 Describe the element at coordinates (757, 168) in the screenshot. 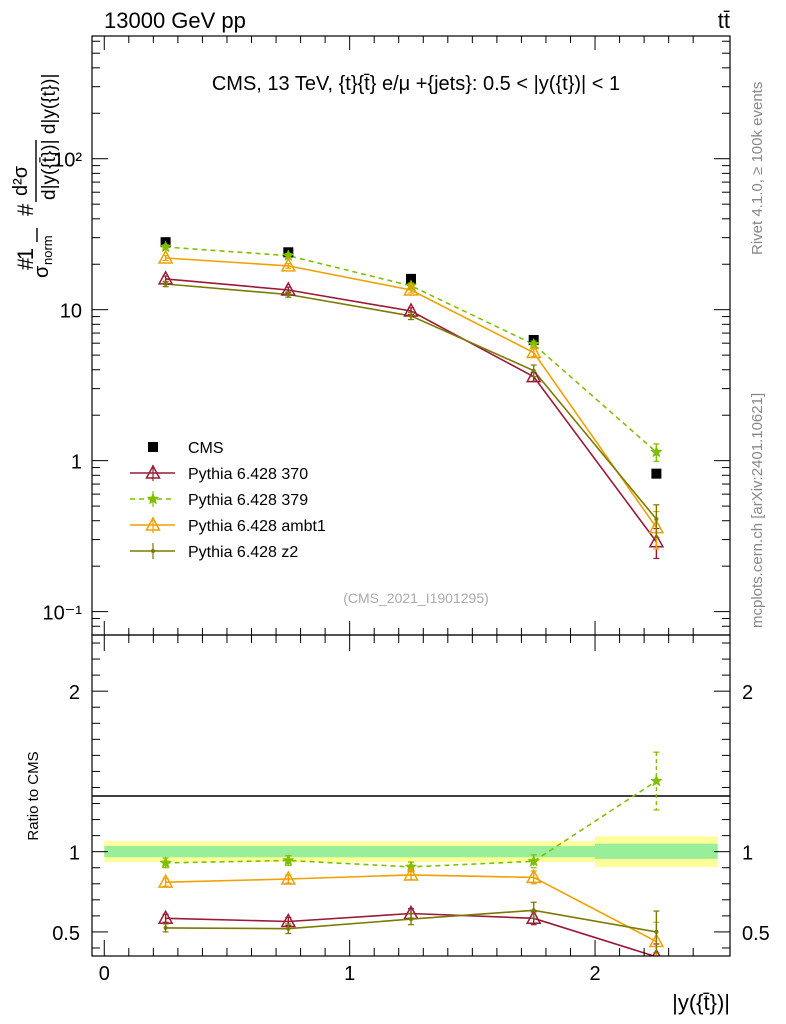

I see `rivet-label: Rivet 4.1.0, ≥ 100k events` at that location.